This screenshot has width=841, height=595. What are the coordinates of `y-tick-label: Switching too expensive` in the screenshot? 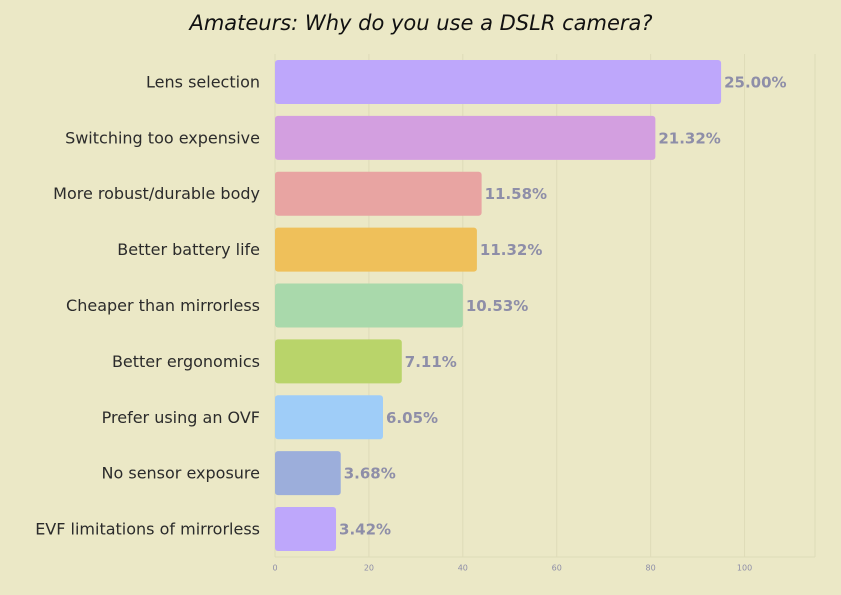 It's located at (162, 137).